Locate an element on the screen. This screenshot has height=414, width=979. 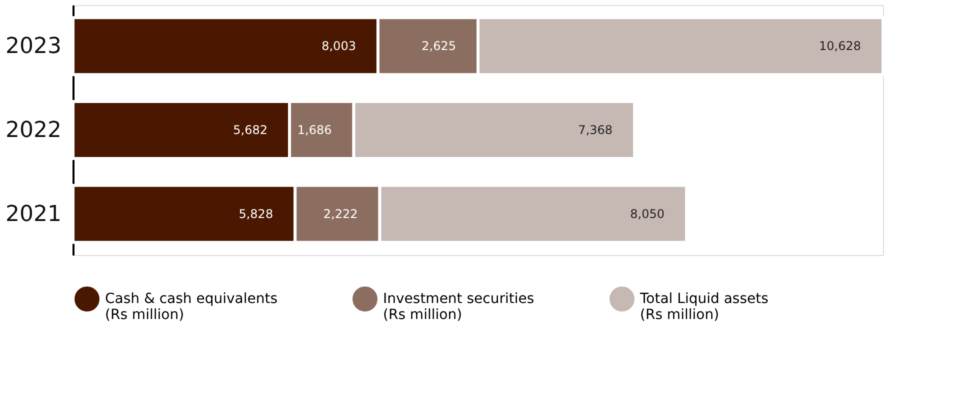
y-tick-label: 2023 is located at coordinates (34, 47).